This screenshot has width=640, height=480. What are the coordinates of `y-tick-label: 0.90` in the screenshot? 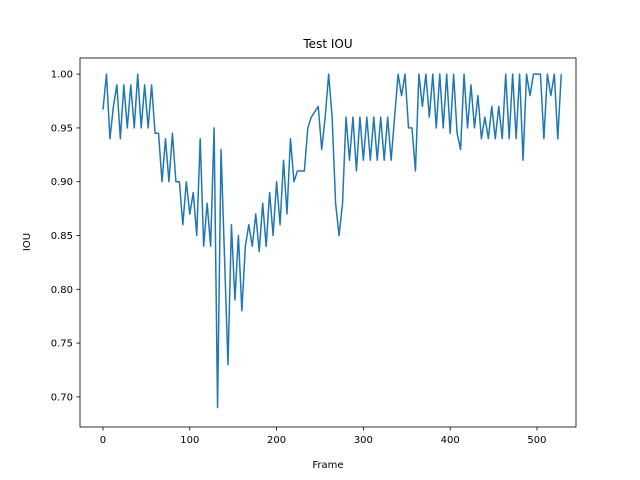 It's located at (62, 182).